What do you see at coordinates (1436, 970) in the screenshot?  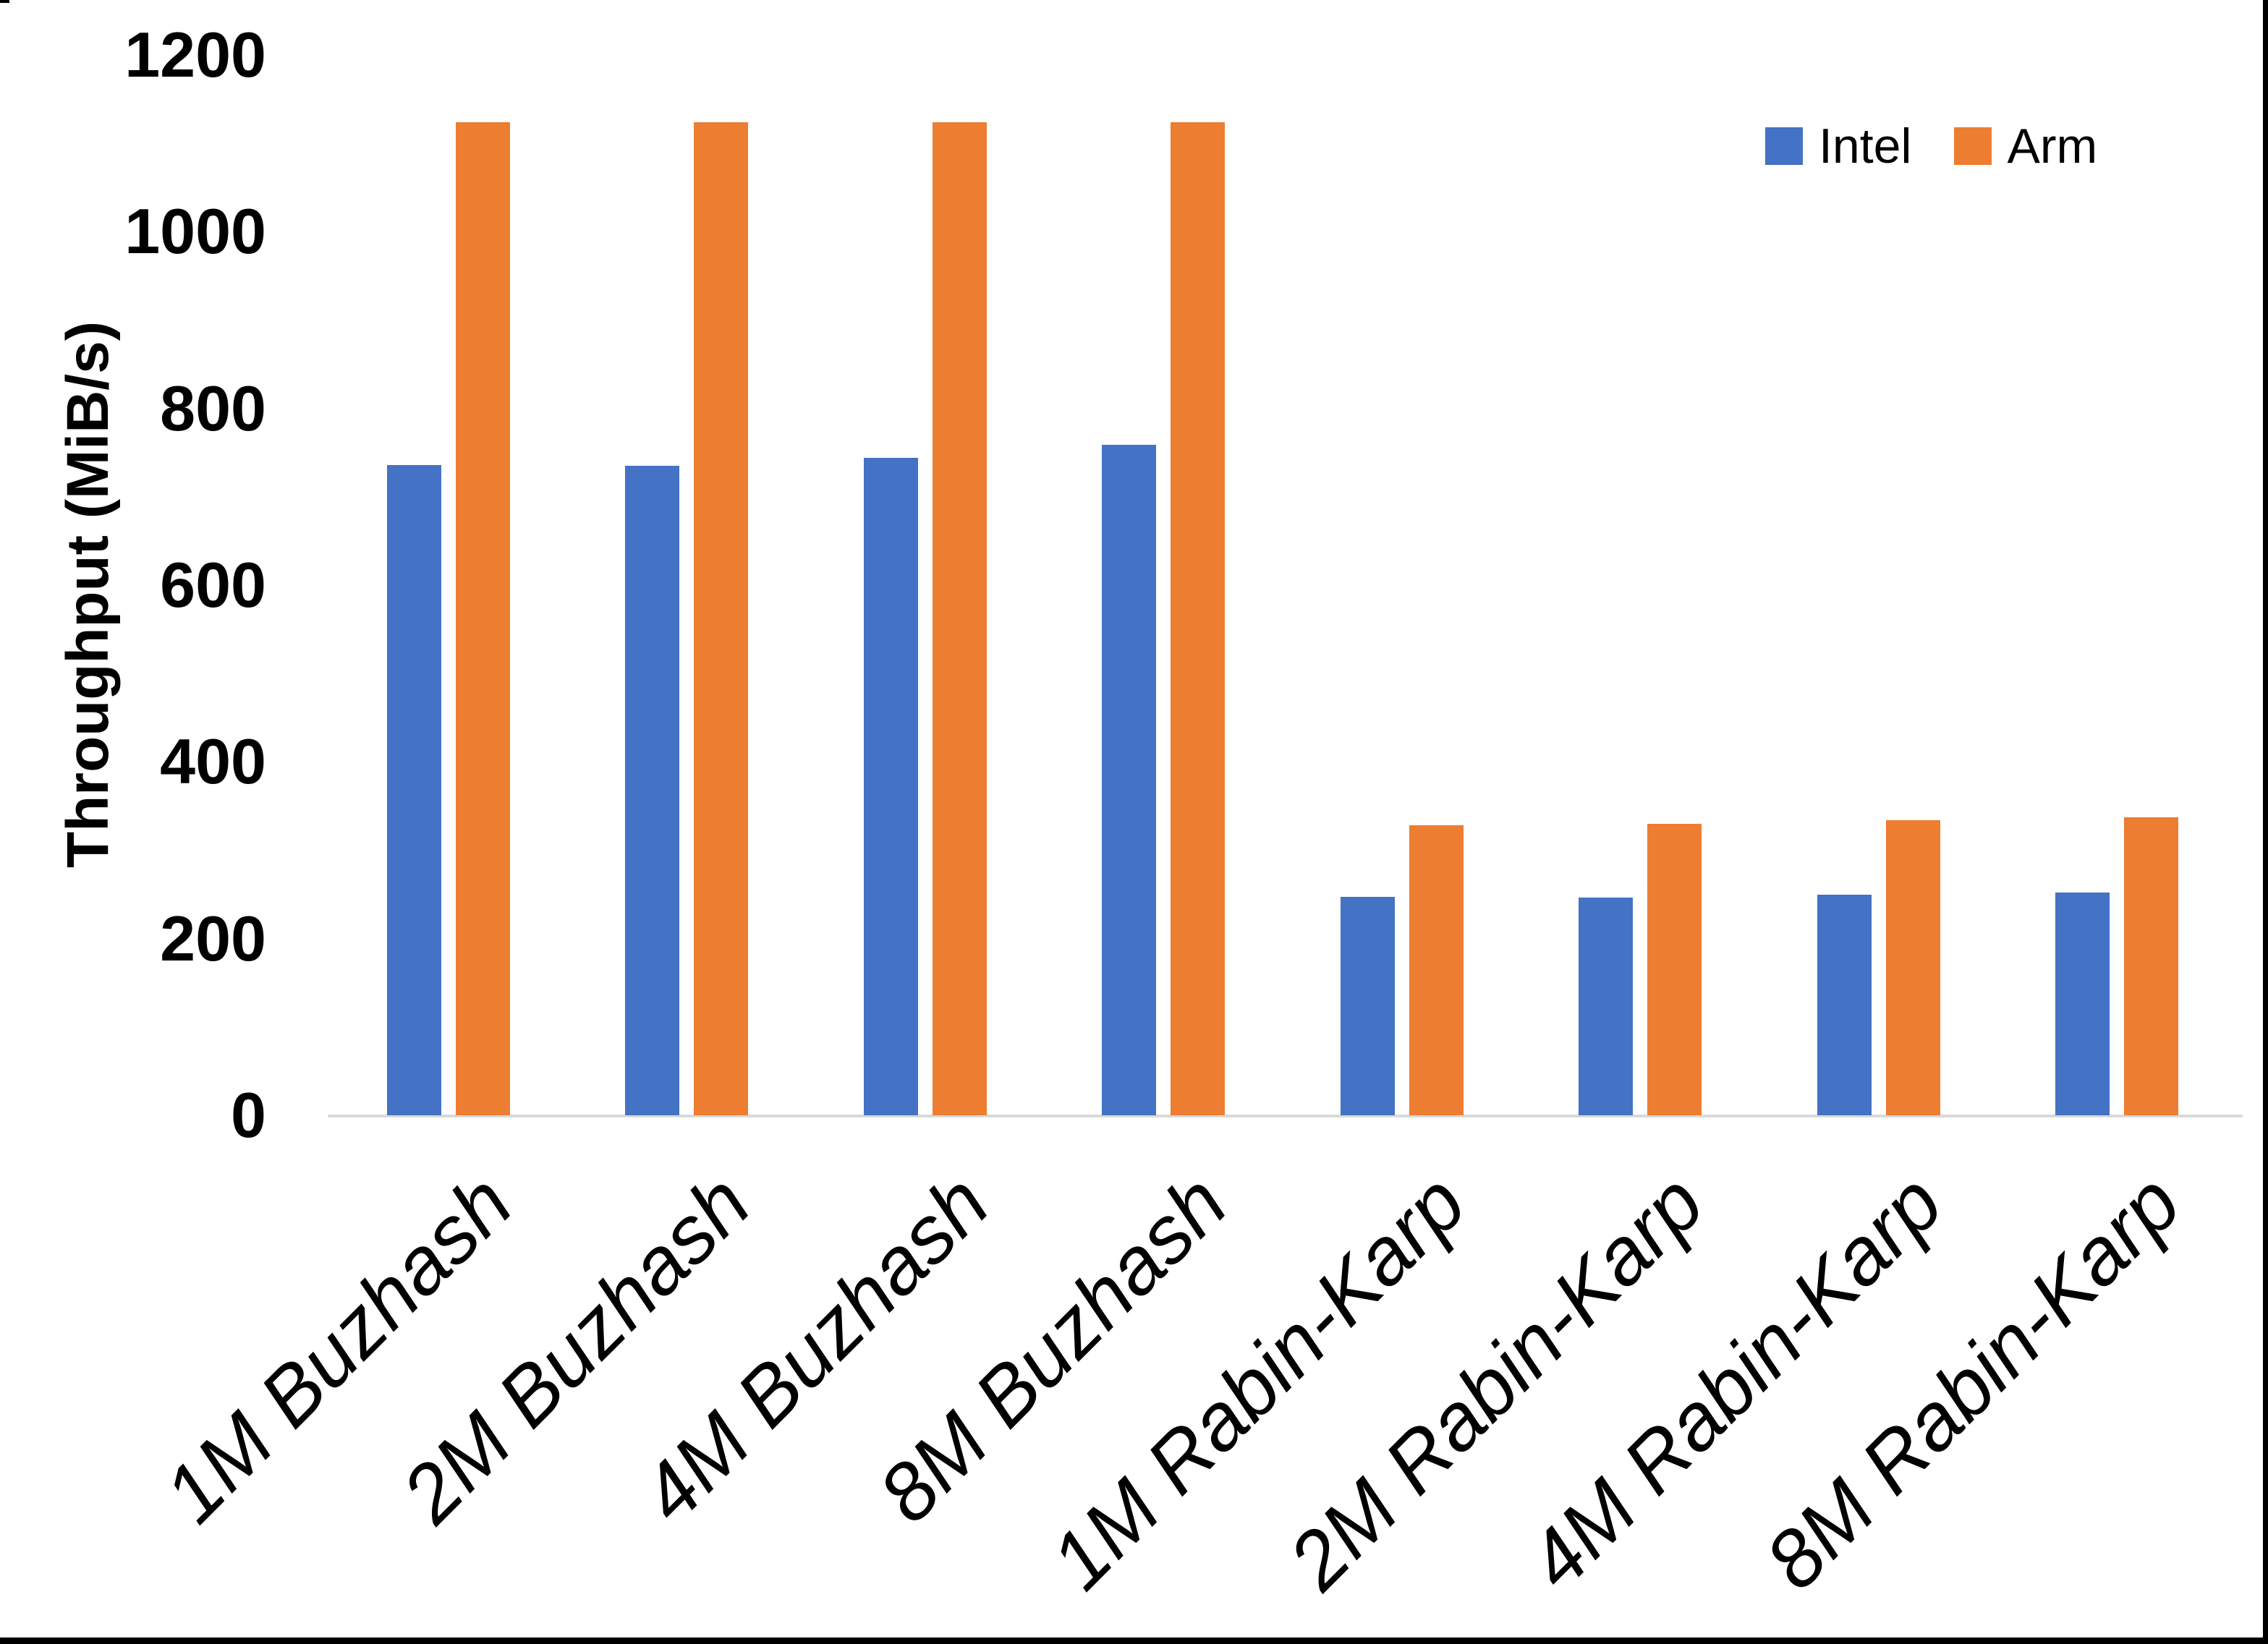 I see `bar-arm-1m-rabin-karp` at bounding box center [1436, 970].